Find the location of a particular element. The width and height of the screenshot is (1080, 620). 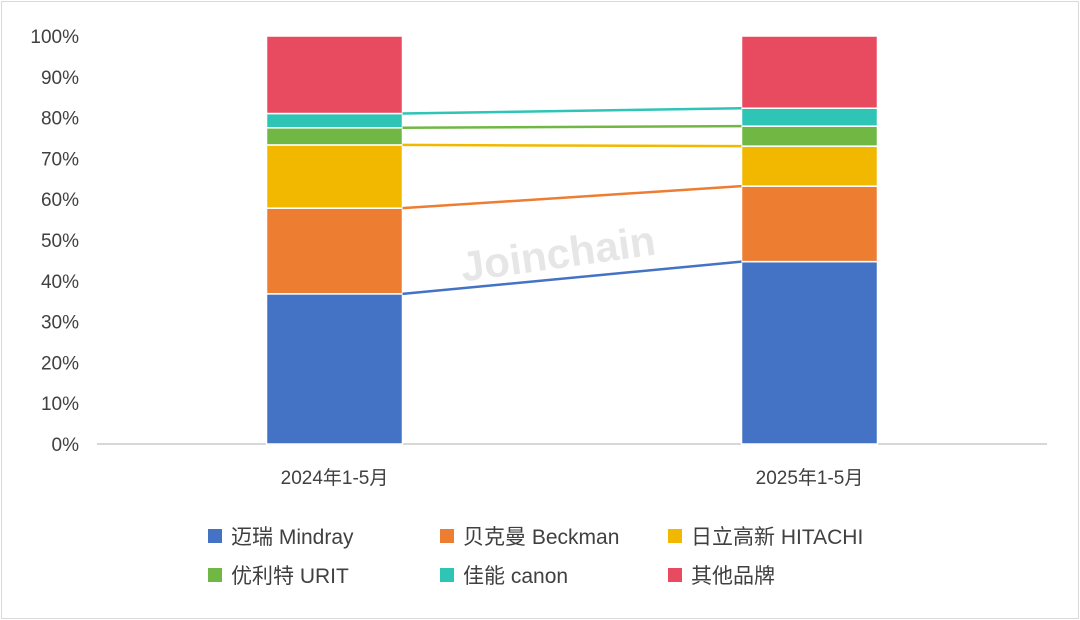

y-tick-label: 60% is located at coordinates (60, 200).